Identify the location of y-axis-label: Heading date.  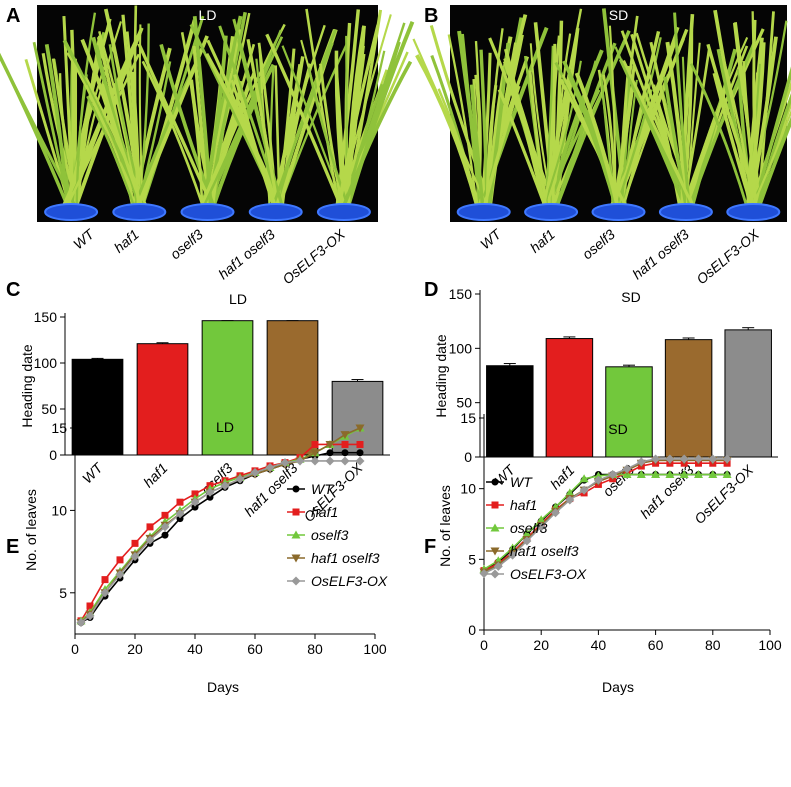
(441, 376).